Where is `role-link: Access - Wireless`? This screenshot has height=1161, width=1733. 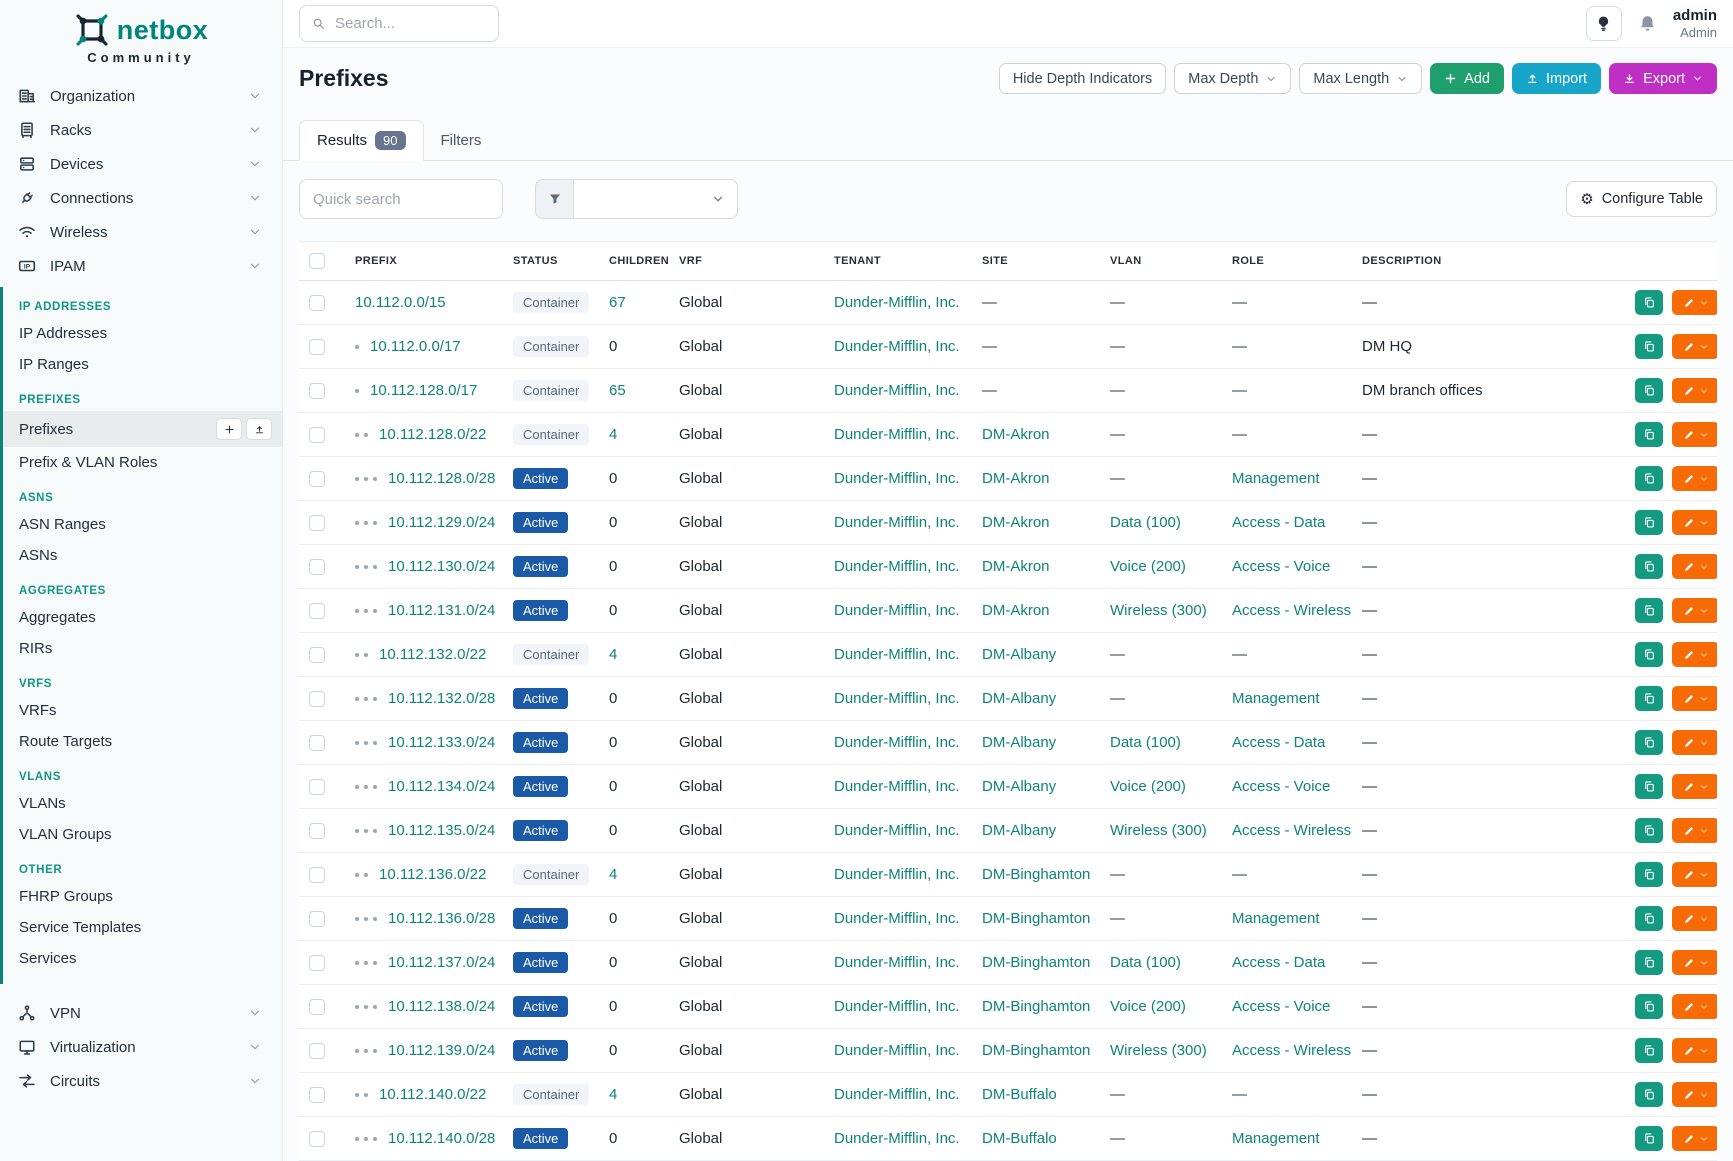 role-link: Access - Wireless is located at coordinates (1292, 830).